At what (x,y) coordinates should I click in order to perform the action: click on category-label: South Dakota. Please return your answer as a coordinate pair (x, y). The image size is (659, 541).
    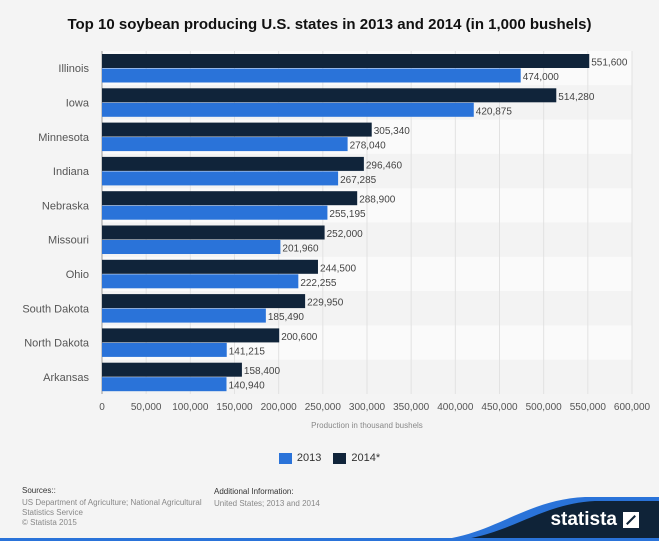
    Looking at the image, I should click on (56, 309).